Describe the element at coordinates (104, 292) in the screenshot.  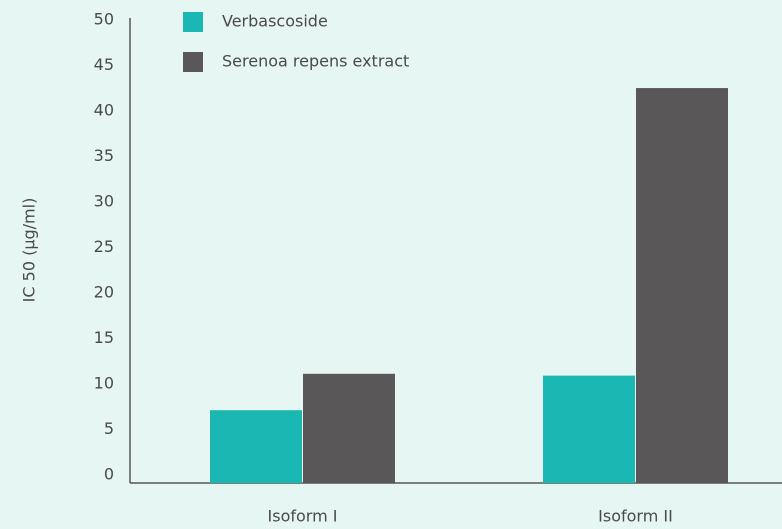
I see `y-tick-label: 20` at that location.